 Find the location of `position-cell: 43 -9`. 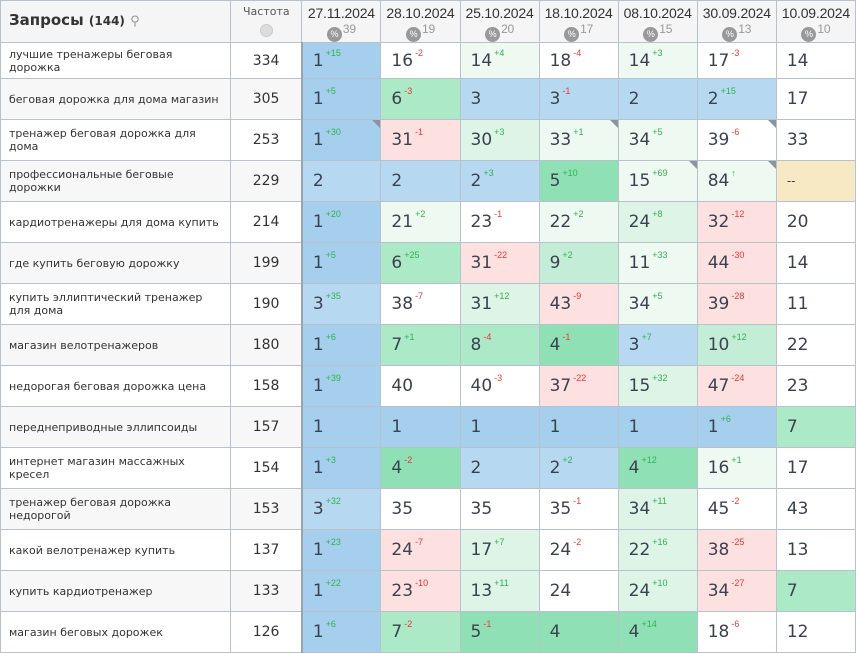

position-cell: 43 -9 is located at coordinates (578, 304).